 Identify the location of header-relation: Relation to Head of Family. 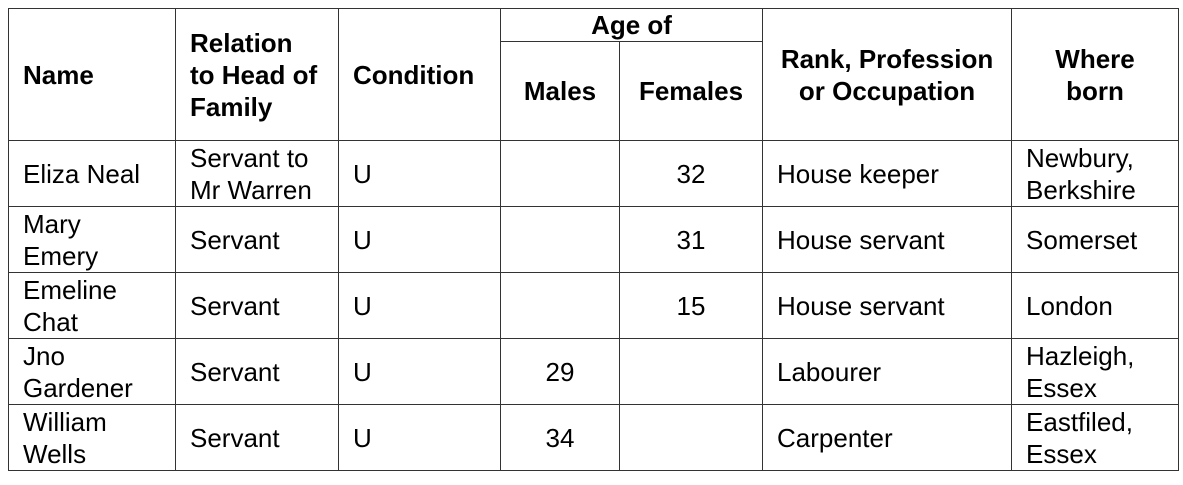
(257, 74).